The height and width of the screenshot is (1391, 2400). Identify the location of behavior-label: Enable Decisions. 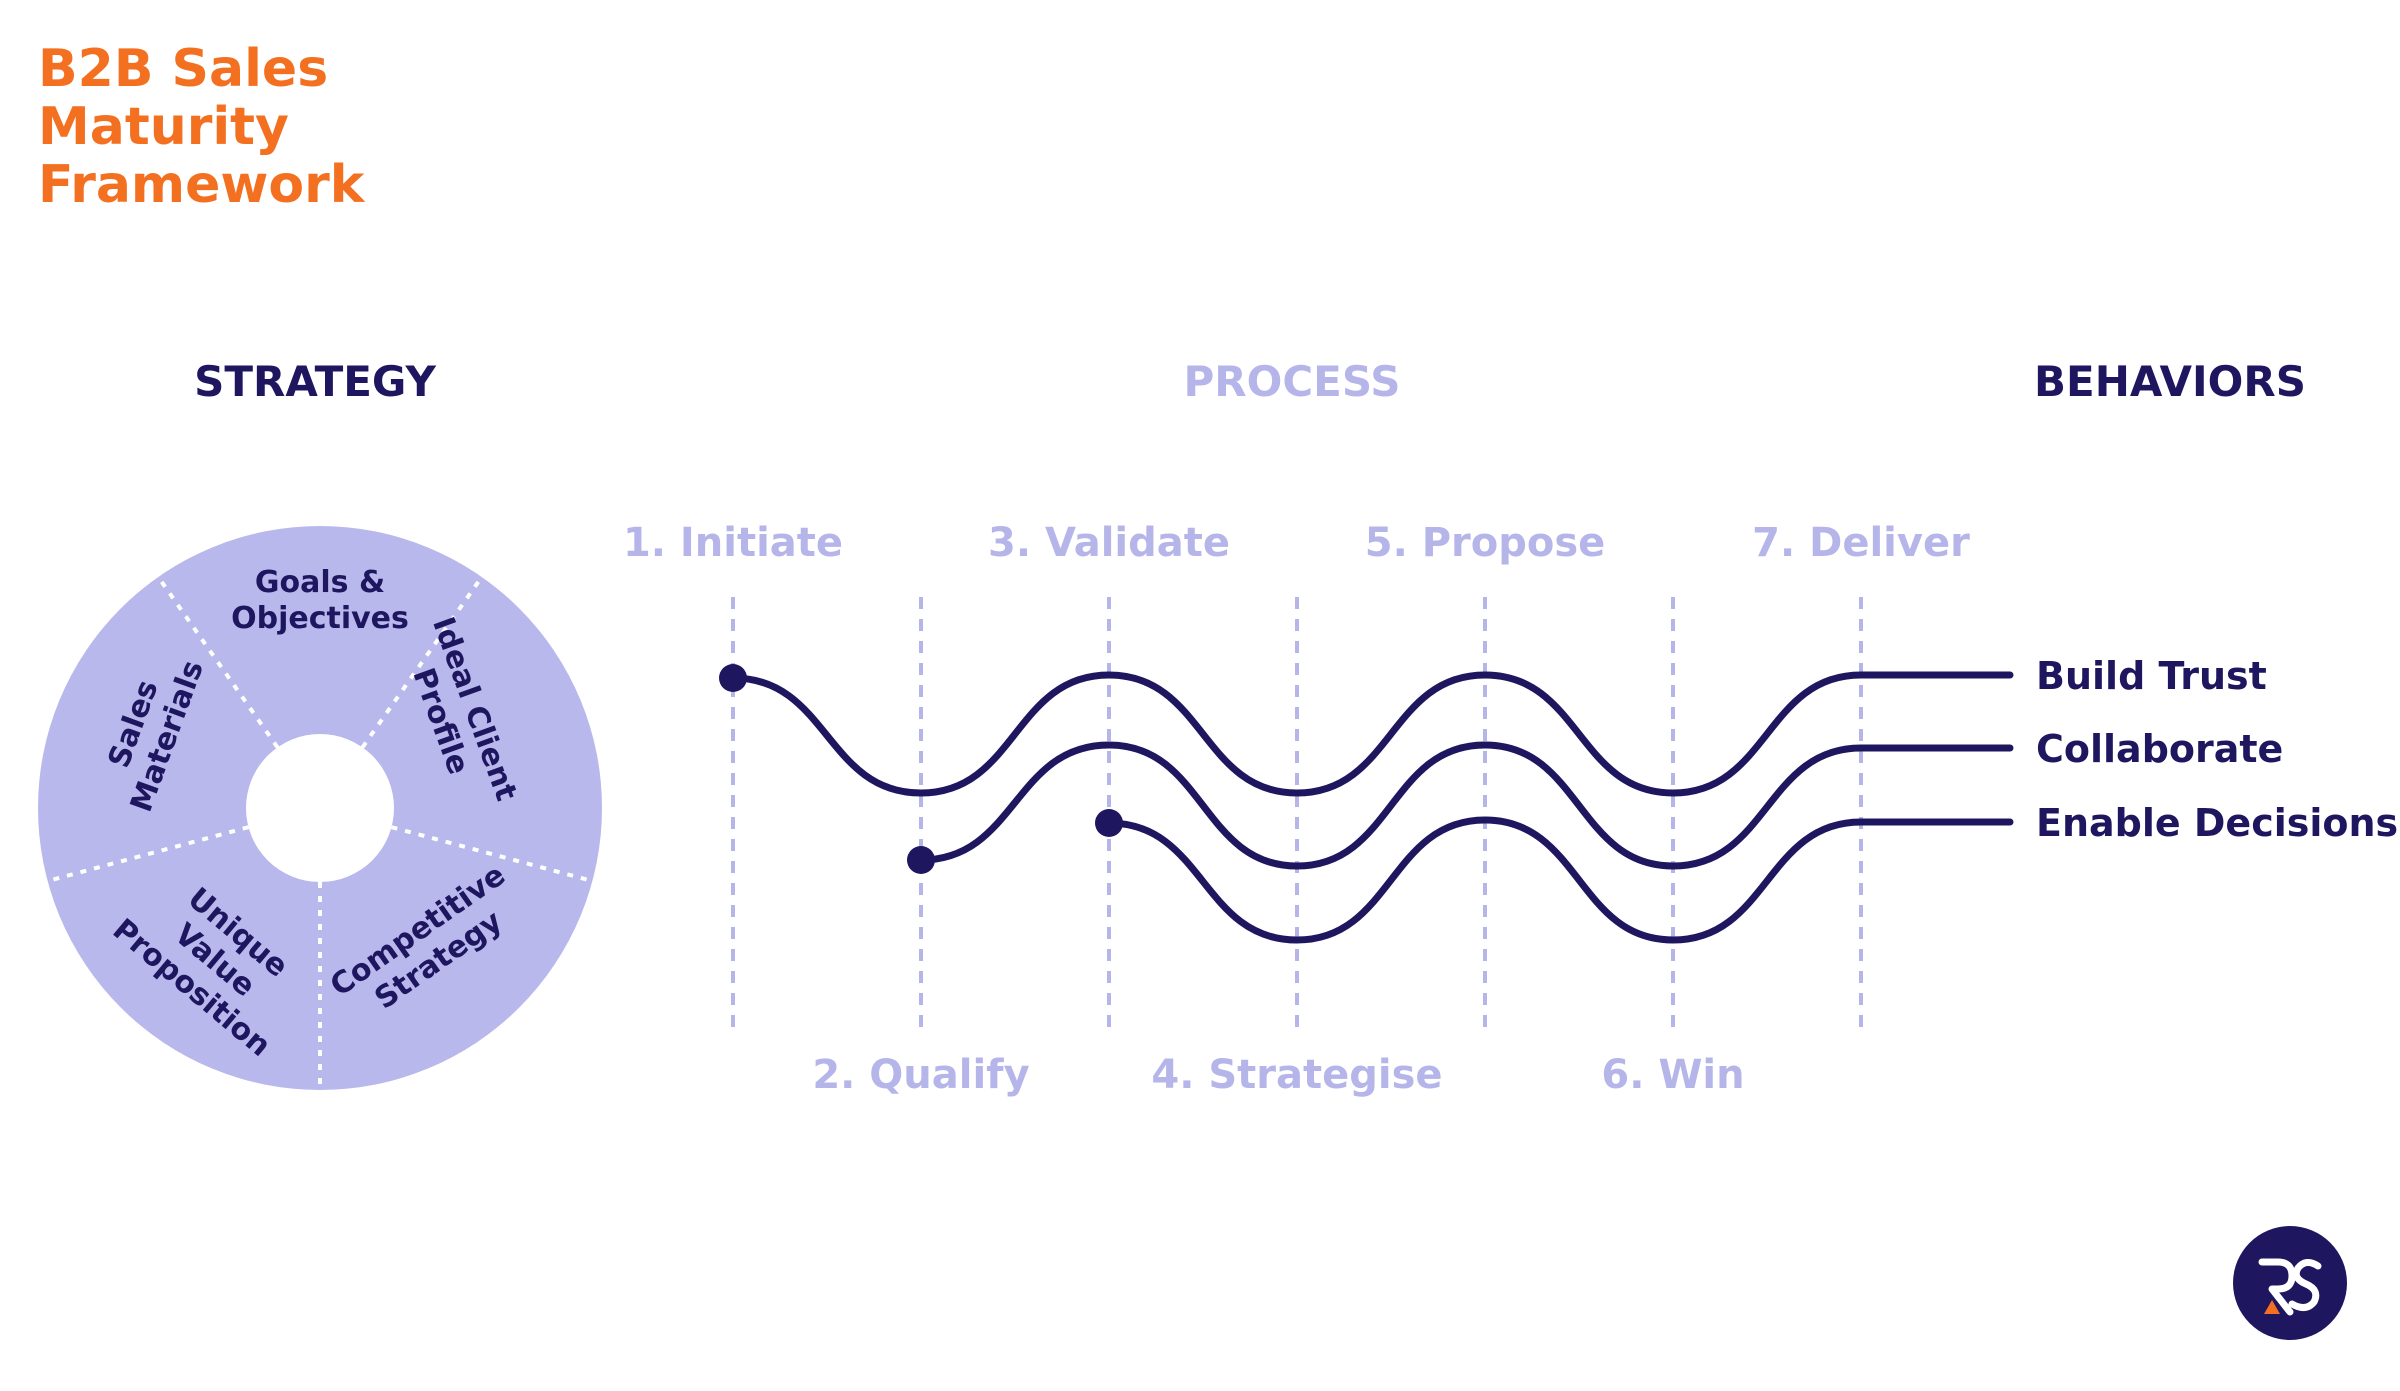
(2217, 823).